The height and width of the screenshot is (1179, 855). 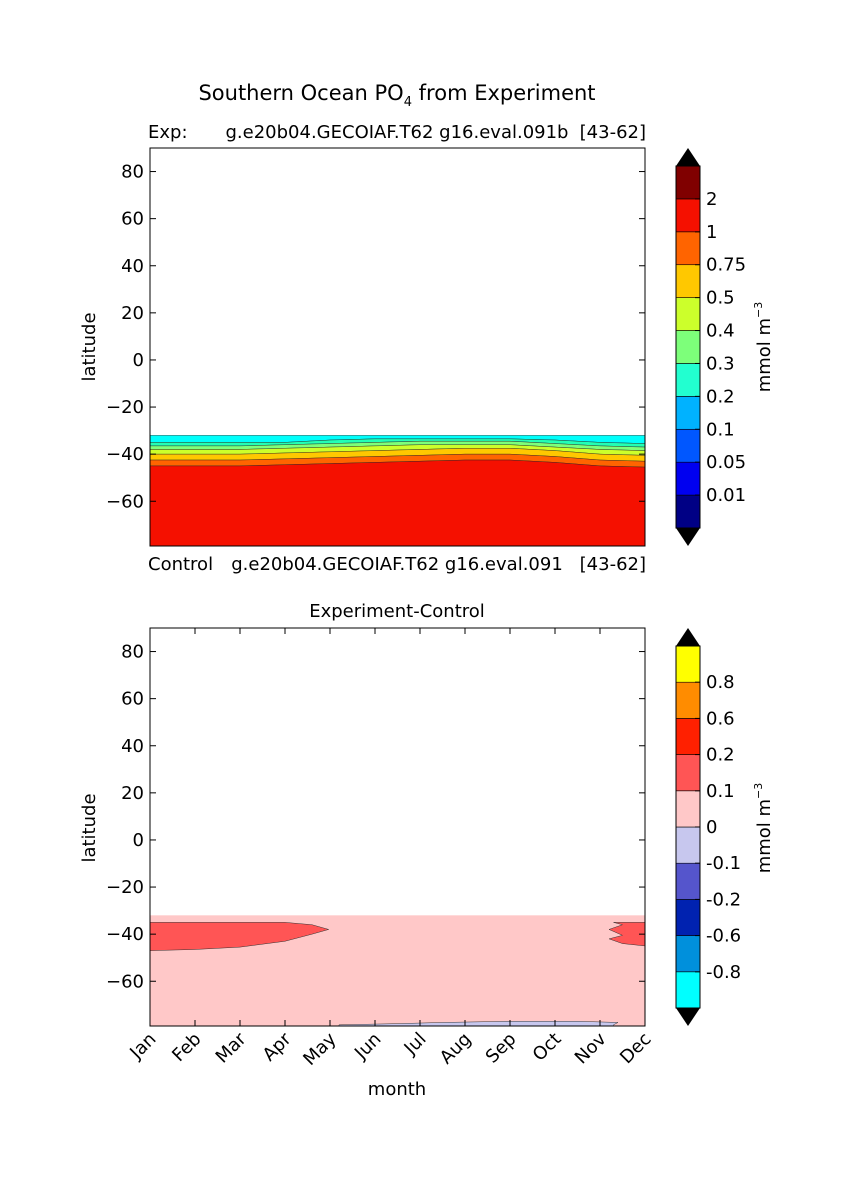 What do you see at coordinates (547, 1047) in the screenshot?
I see `bottom-xtick-label: Oct` at bounding box center [547, 1047].